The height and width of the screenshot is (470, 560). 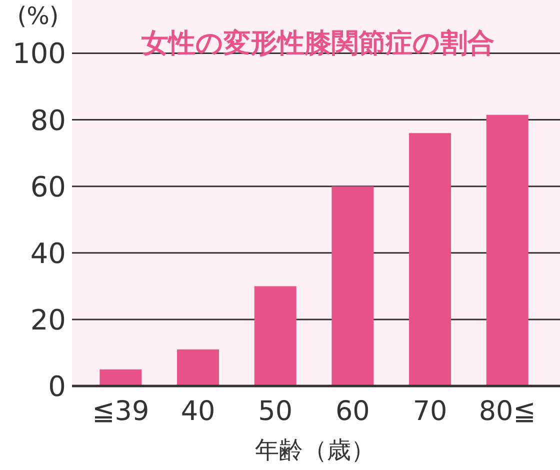 What do you see at coordinates (39, 53) in the screenshot?
I see `y-tick-label: 100` at bounding box center [39, 53].